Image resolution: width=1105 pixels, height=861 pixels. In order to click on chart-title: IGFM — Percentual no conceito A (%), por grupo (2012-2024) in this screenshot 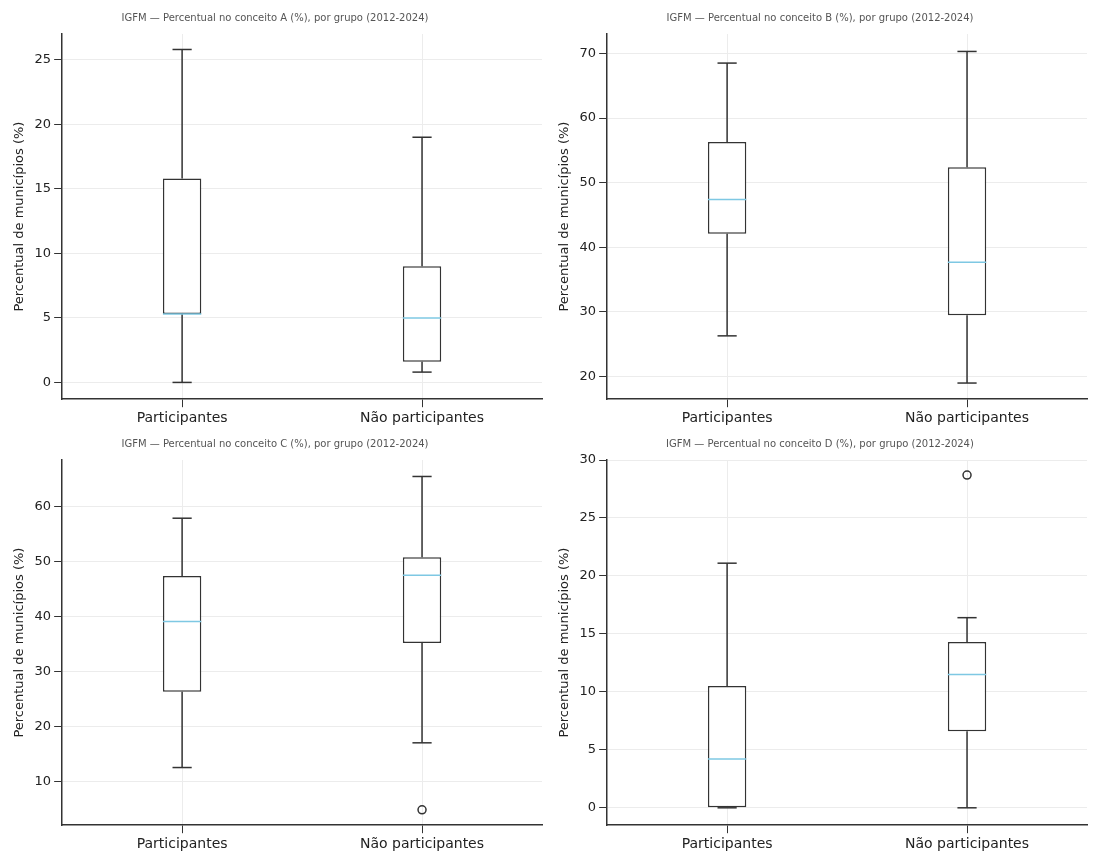, I will do `click(275, 17)`.